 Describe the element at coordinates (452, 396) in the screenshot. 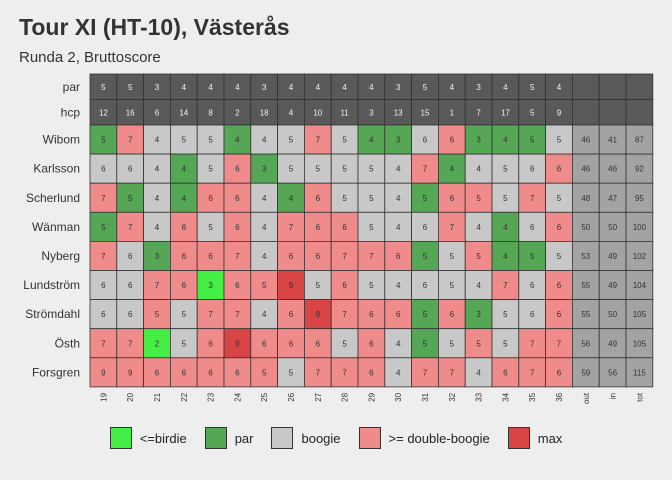

I see `x-tick-label: 32` at that location.